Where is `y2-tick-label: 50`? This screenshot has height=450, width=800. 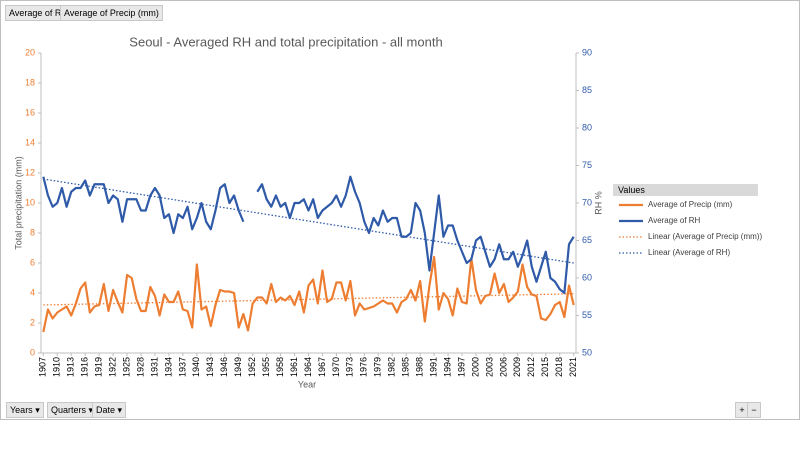
y2-tick-label: 50 is located at coordinates (587, 352).